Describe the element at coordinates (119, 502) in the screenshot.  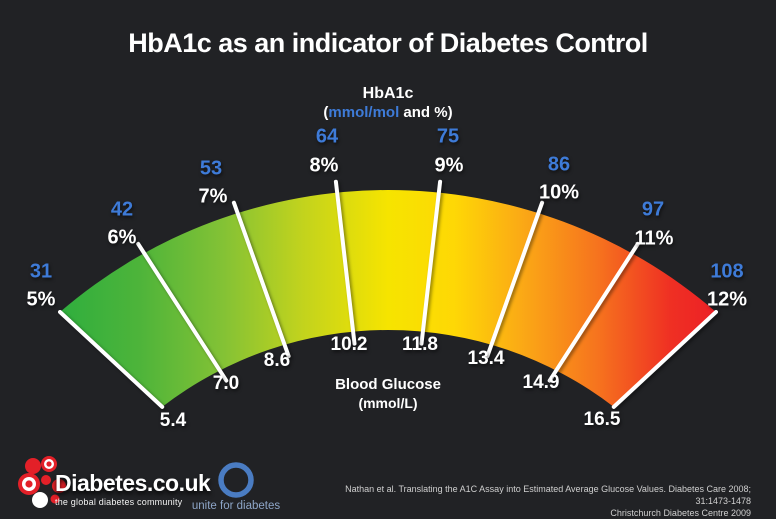
I see `brand-tagline: the global diabetes community` at that location.